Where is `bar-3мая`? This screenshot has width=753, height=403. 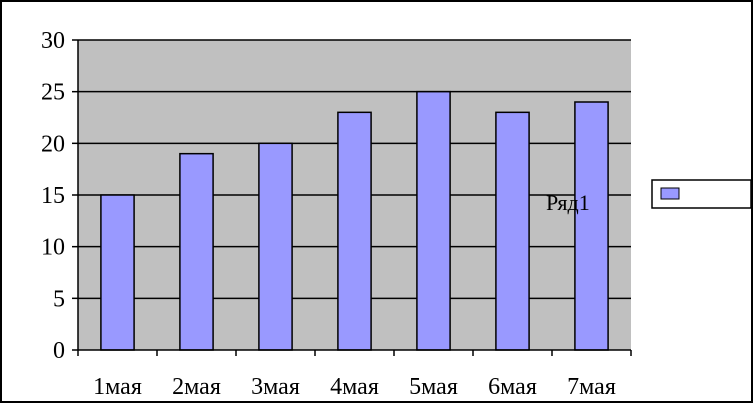
bar-3мая is located at coordinates (275, 246).